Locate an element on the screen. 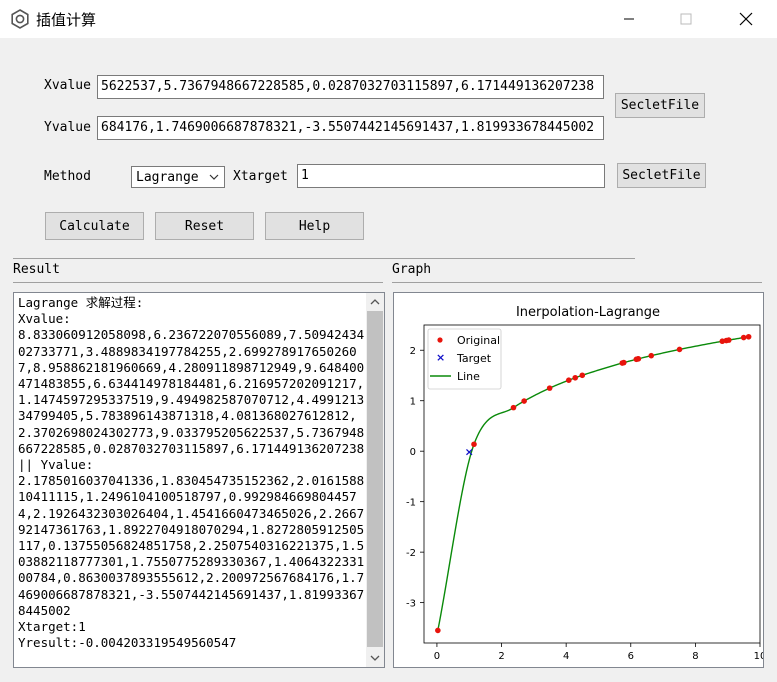 Image resolution: width=777 pixels, height=682 pixels. close-button is located at coordinates (746, 19).